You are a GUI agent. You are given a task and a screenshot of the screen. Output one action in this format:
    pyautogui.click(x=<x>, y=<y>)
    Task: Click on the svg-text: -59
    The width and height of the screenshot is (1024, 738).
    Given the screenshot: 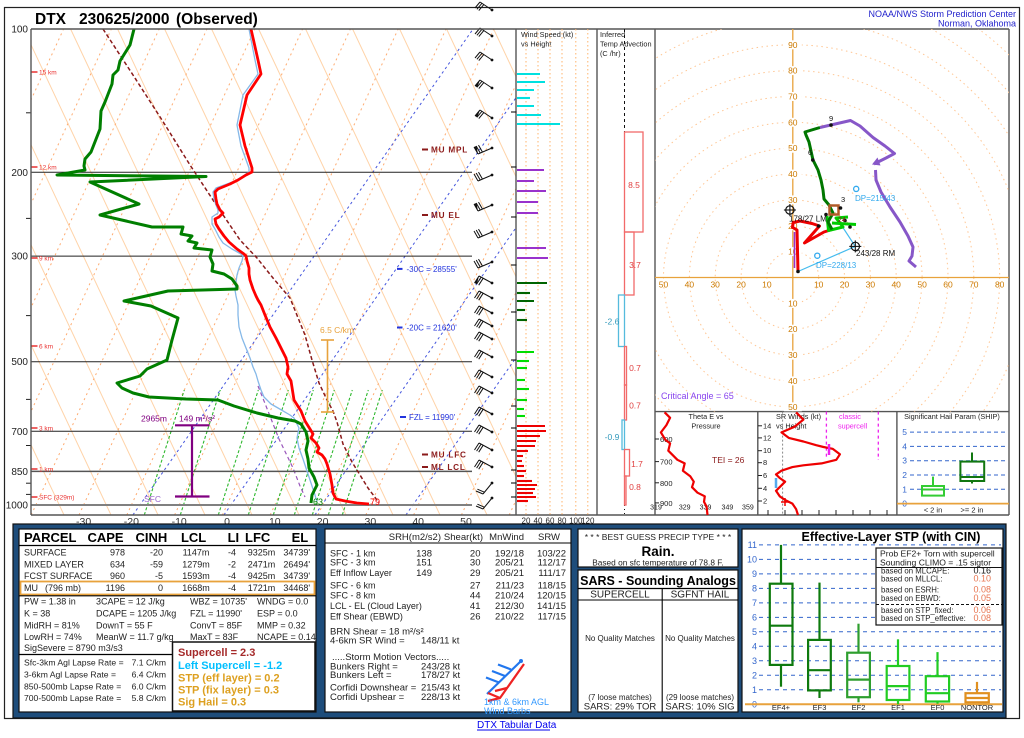 What is the action you would take?
    pyautogui.click(x=156, y=565)
    